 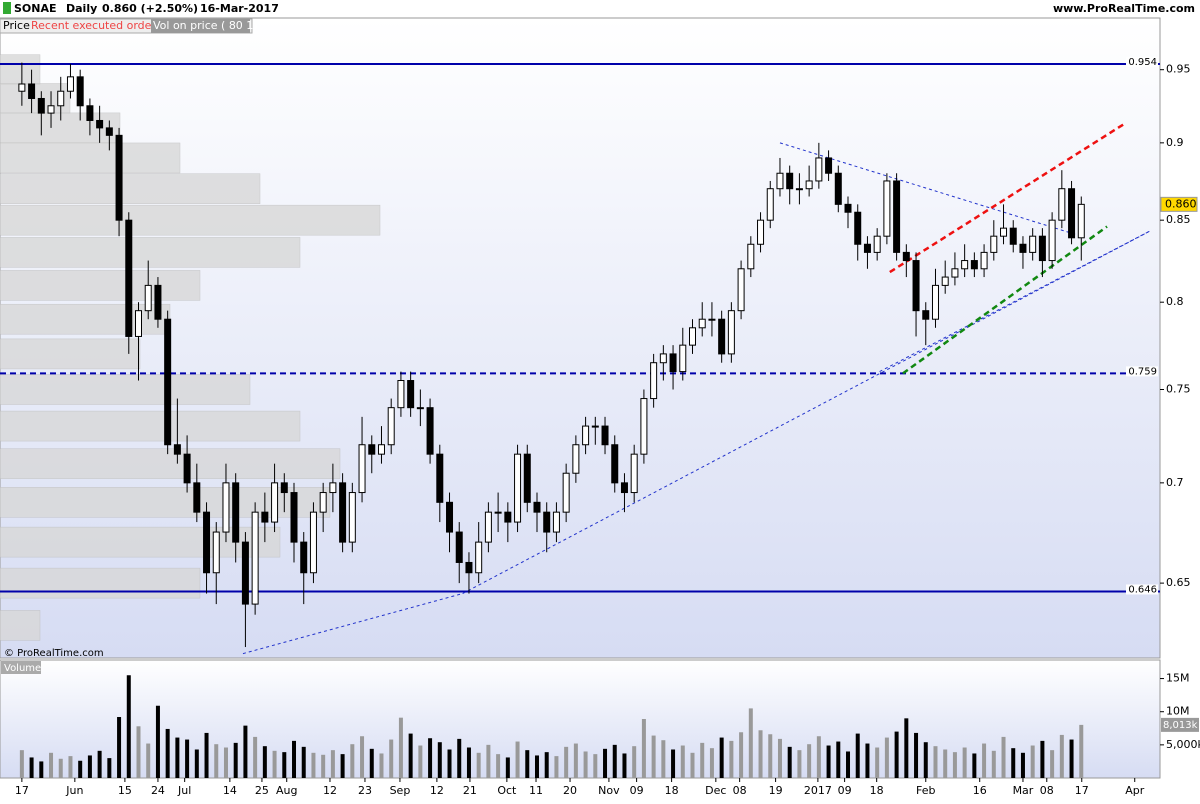 I want to click on y-tick-label: 0.85, so click(x=1178, y=219).